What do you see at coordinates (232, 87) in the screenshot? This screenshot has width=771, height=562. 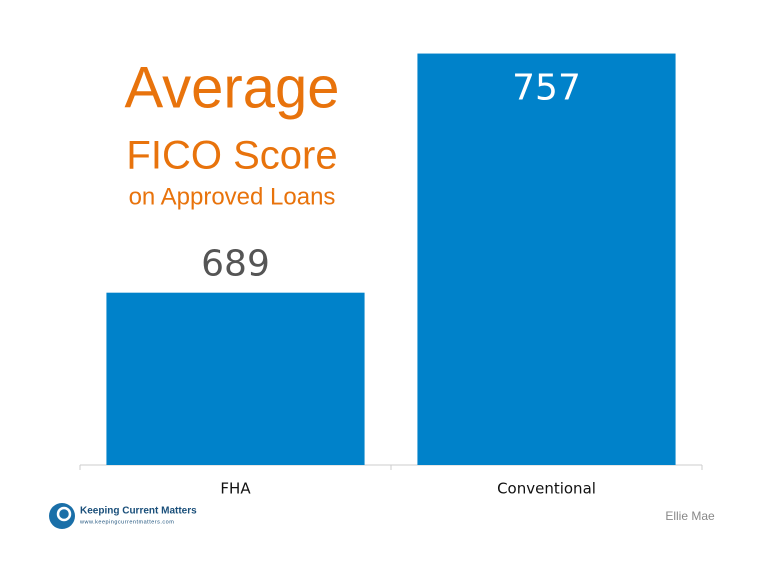 I see `chart-title: Average` at bounding box center [232, 87].